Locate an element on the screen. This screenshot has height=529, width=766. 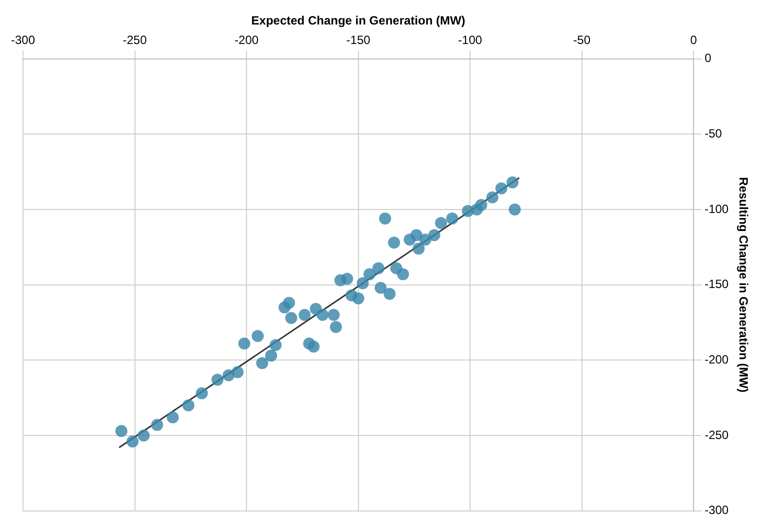
x-tick-label: -300 is located at coordinates (23, 39).